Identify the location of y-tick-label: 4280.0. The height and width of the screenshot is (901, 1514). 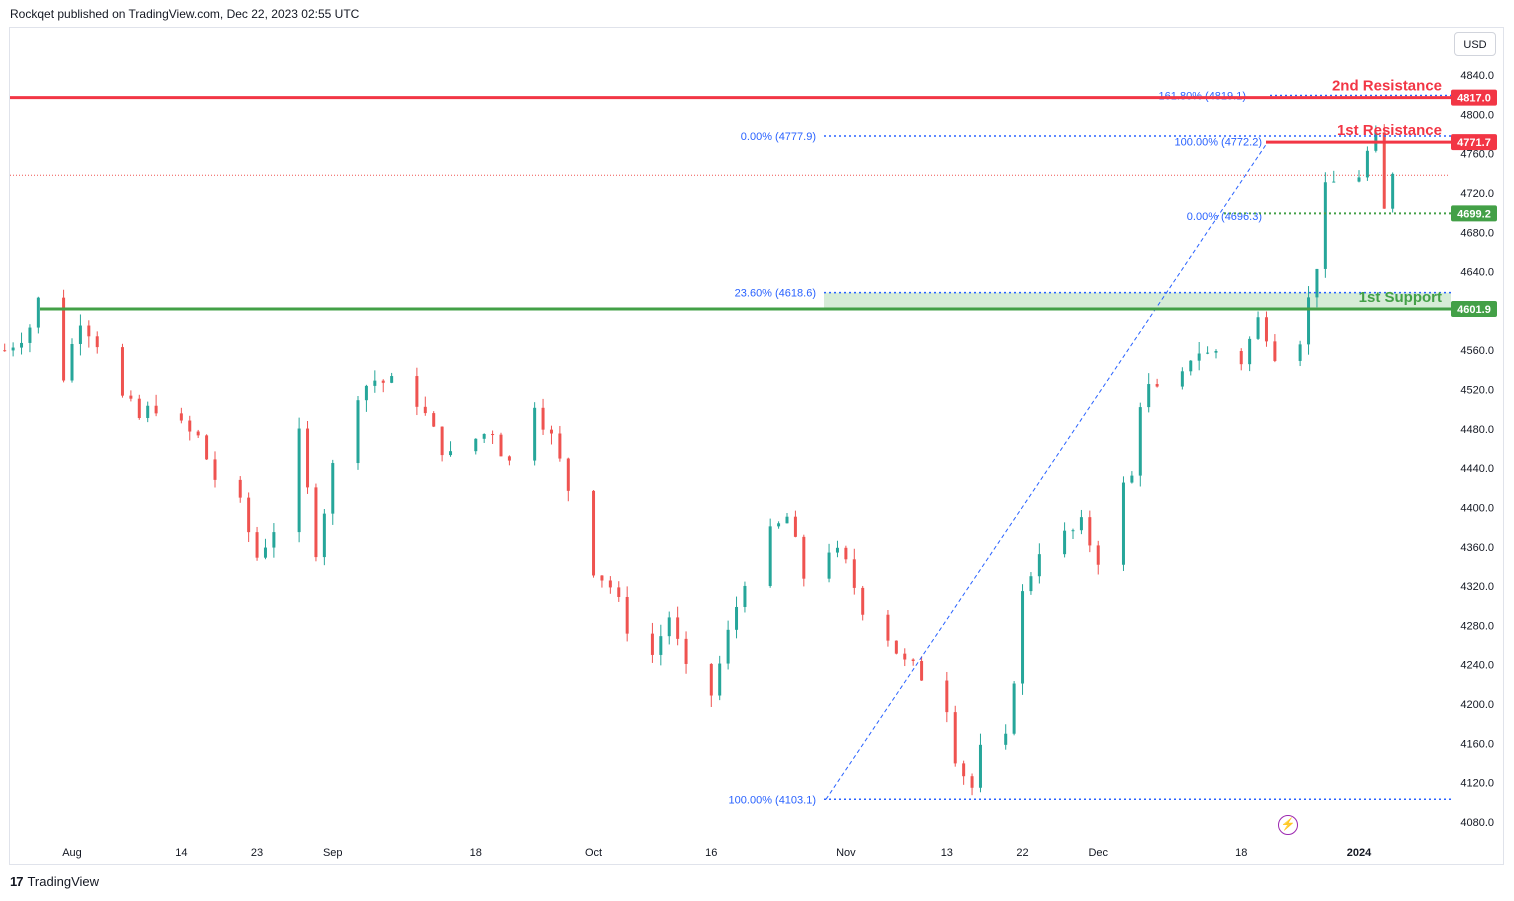
(1477, 626).